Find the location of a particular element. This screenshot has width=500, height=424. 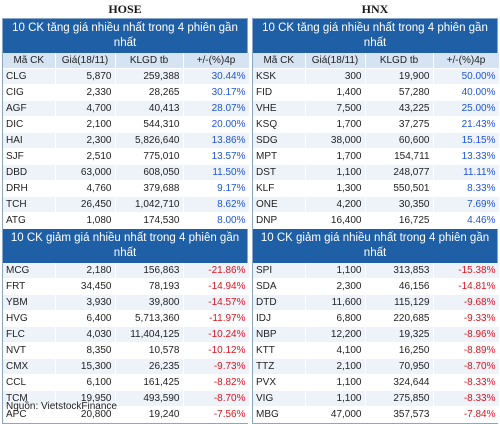

volume-cell: 493,590 is located at coordinates (149, 398).